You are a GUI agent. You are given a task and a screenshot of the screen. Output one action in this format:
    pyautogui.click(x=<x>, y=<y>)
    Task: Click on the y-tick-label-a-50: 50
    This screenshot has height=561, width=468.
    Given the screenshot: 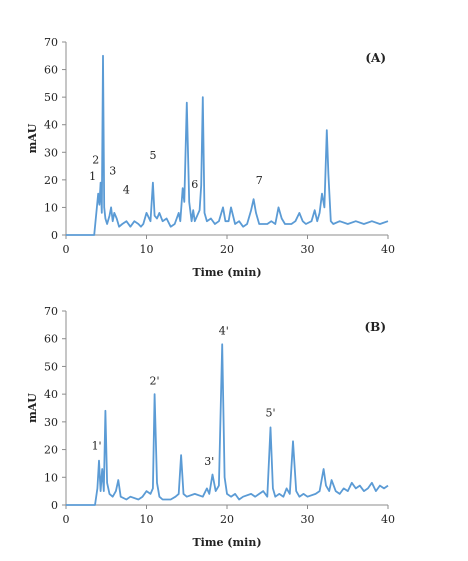 What is the action you would take?
    pyautogui.click(x=51, y=97)
    